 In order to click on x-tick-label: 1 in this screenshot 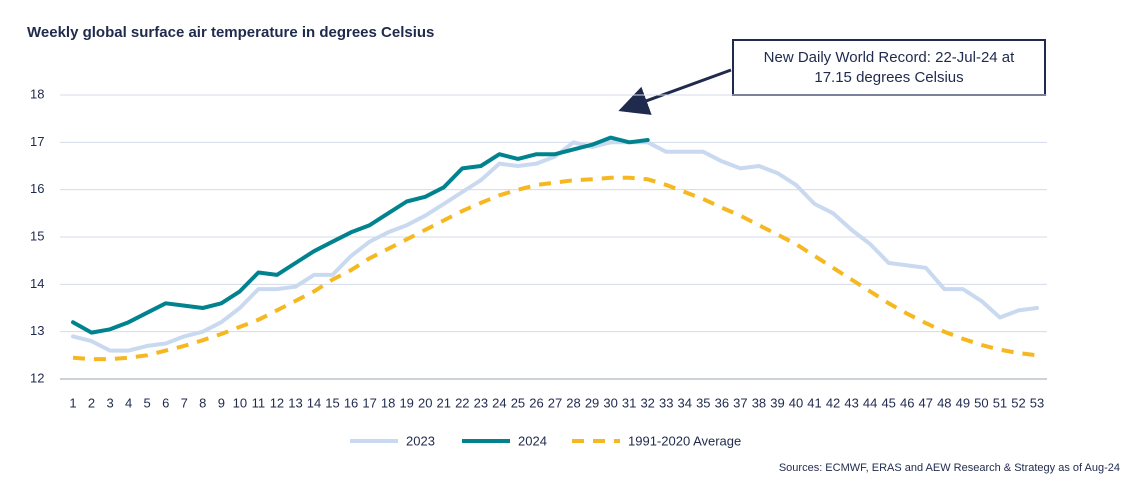, I will do `click(72, 402)`.